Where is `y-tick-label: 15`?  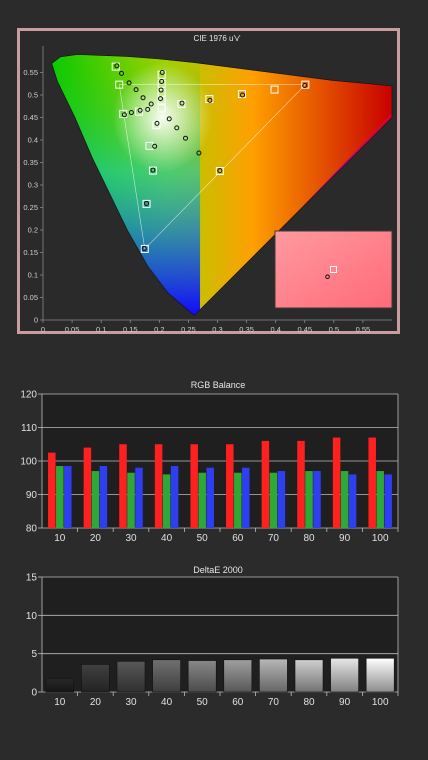
y-tick-label: 15 is located at coordinates (32, 578).